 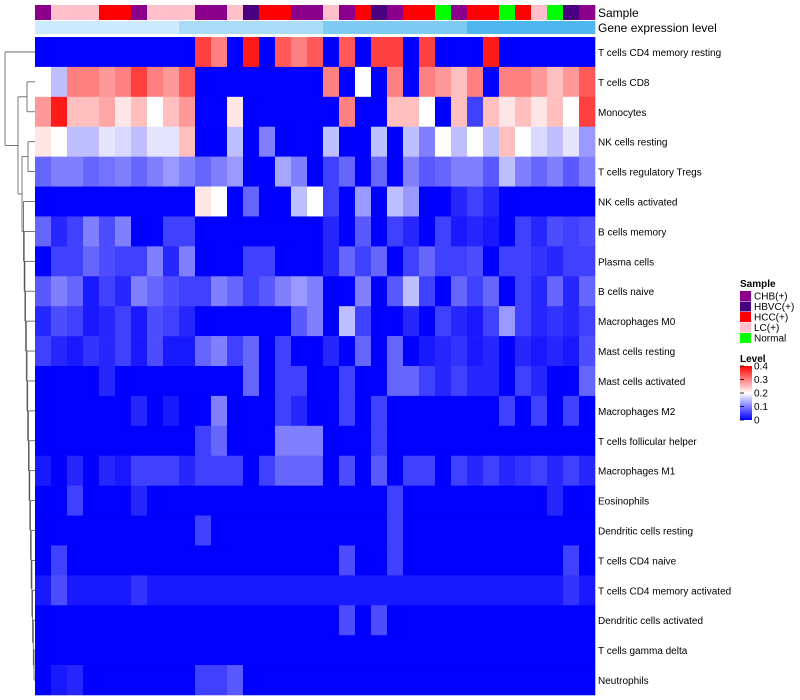 What do you see at coordinates (637, 561) in the screenshot?
I see `row-label: T cells CD4 naive` at bounding box center [637, 561].